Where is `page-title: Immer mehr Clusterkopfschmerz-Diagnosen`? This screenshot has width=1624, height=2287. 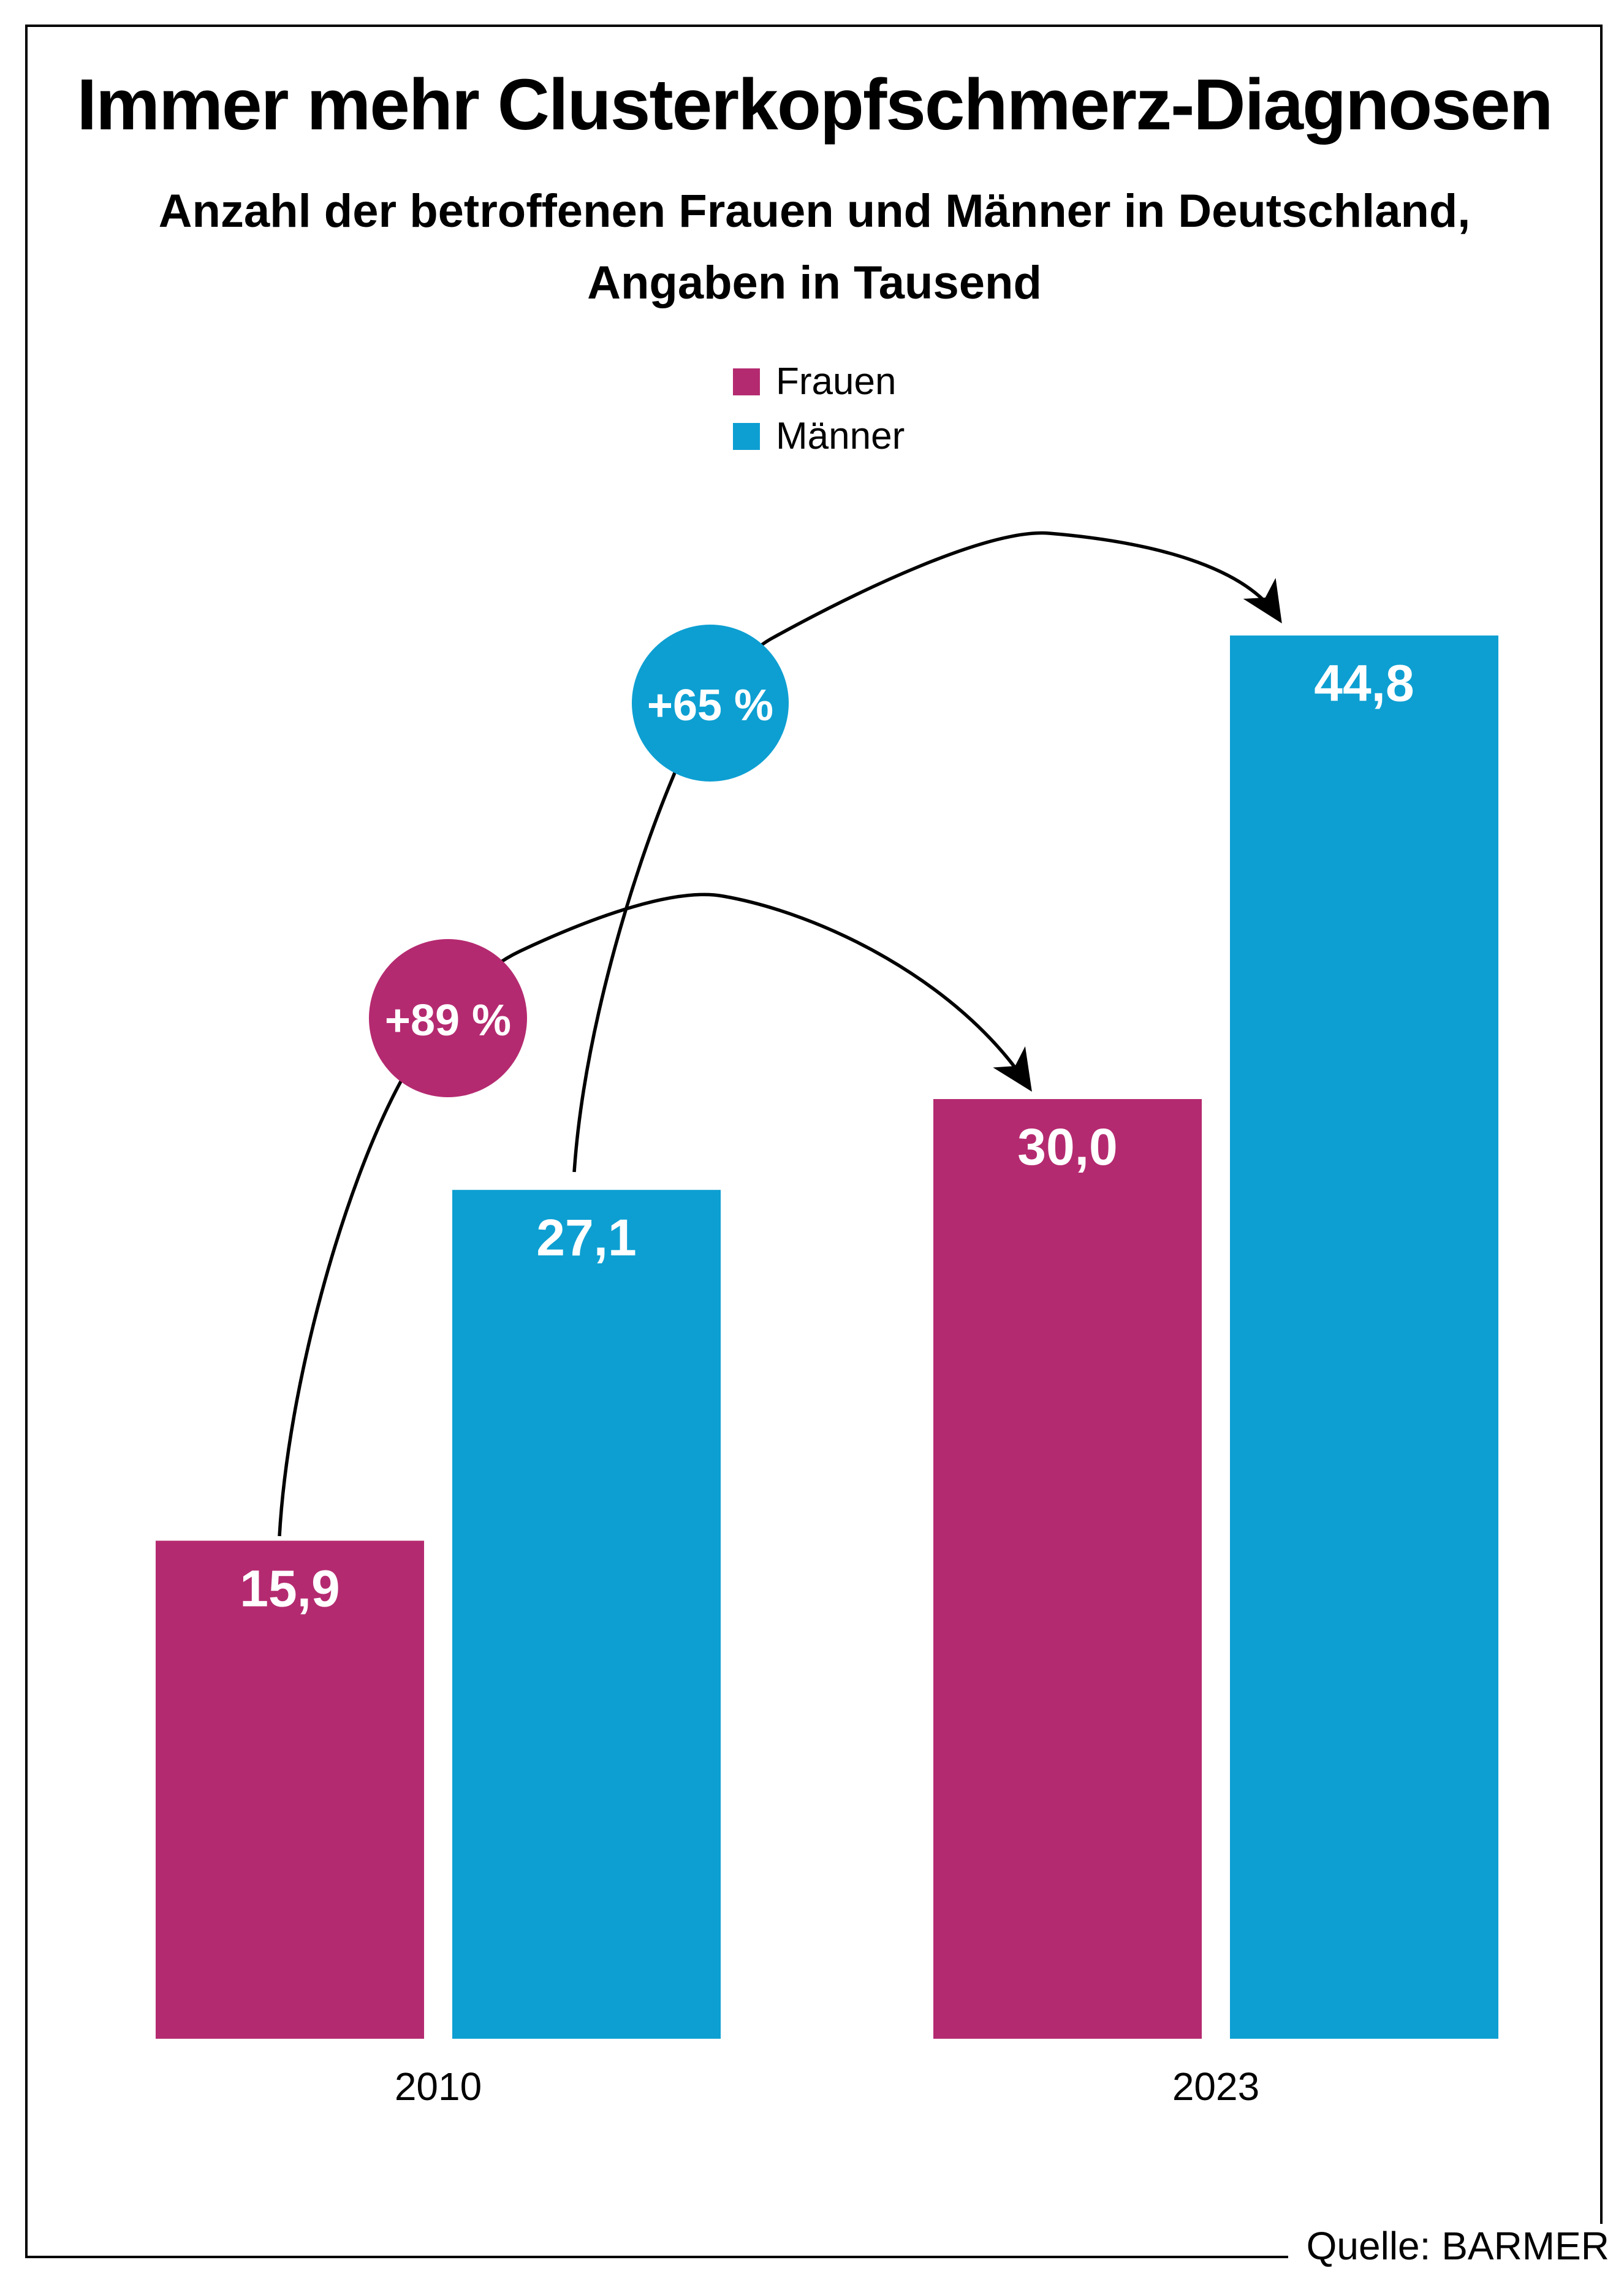 page-title: Immer mehr Clusterkopfschmerz-Diagnosen is located at coordinates (815, 105).